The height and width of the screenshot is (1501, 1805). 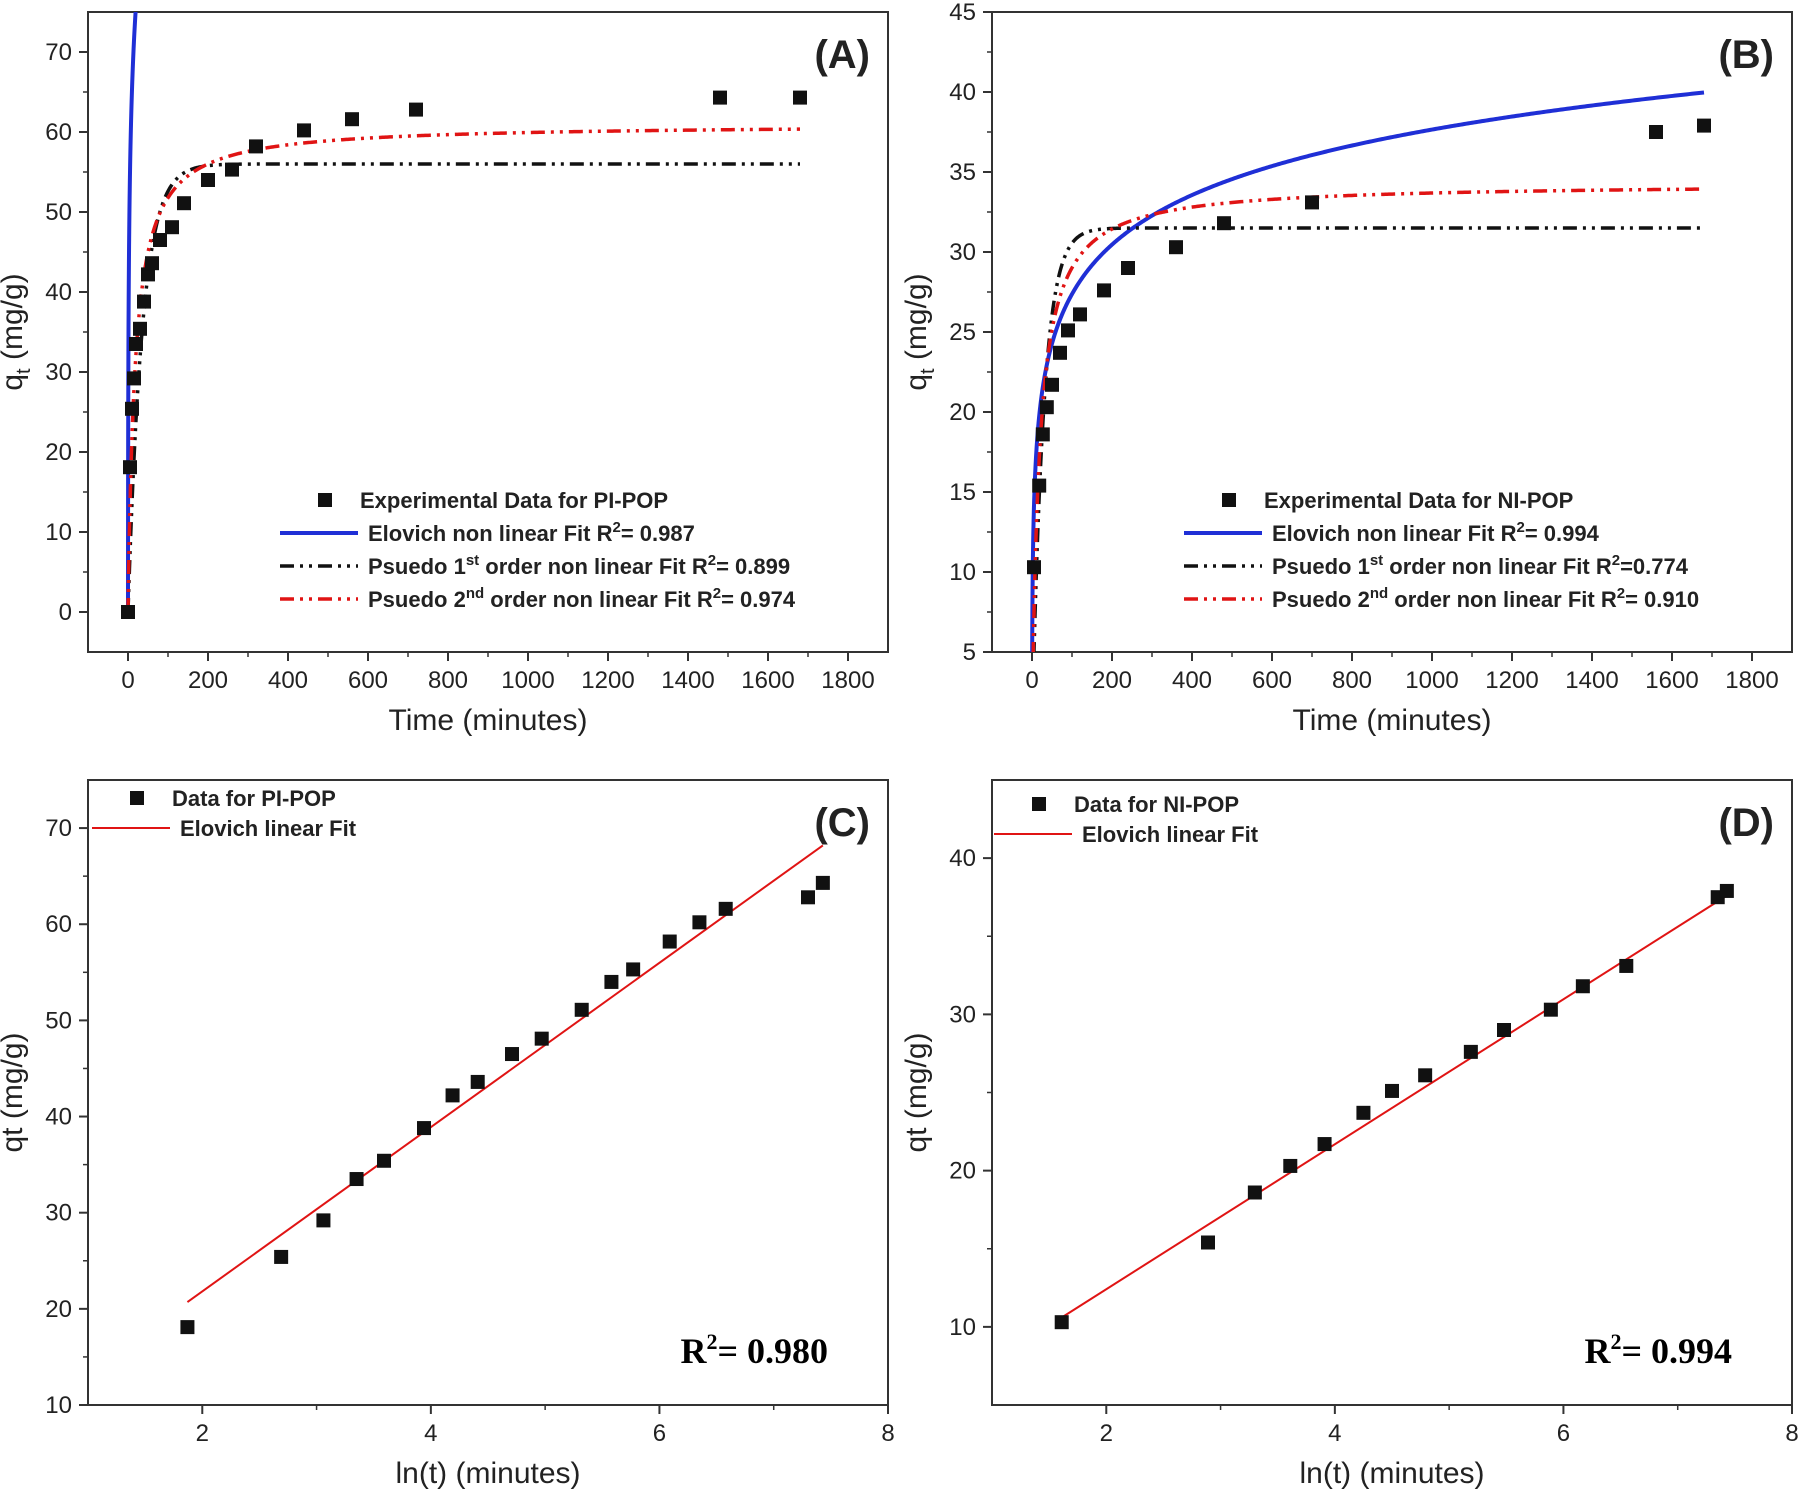 I want to click on legend-entry: Experimental Data for PI-POP, so click(x=514, y=500).